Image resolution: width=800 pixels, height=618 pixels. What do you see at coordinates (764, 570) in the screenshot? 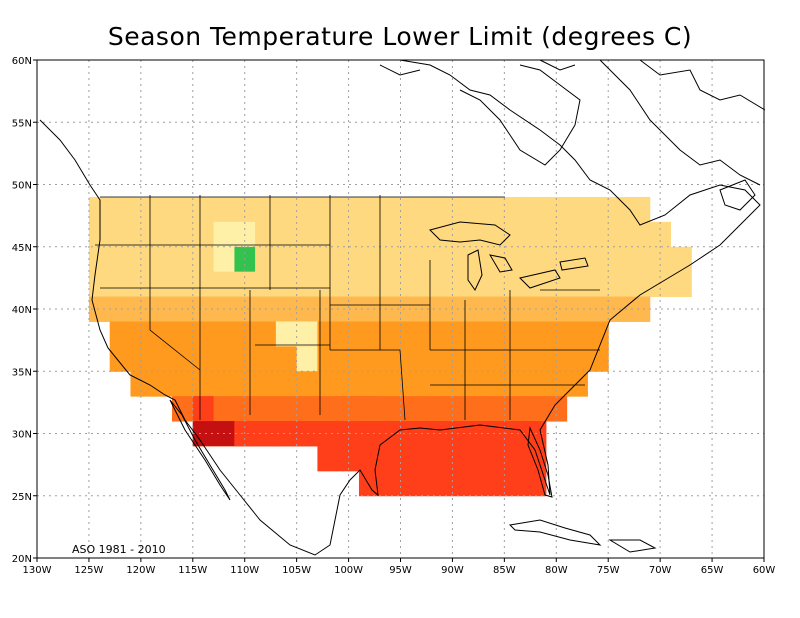
I see `x-tick-label: 60W` at bounding box center [764, 570].